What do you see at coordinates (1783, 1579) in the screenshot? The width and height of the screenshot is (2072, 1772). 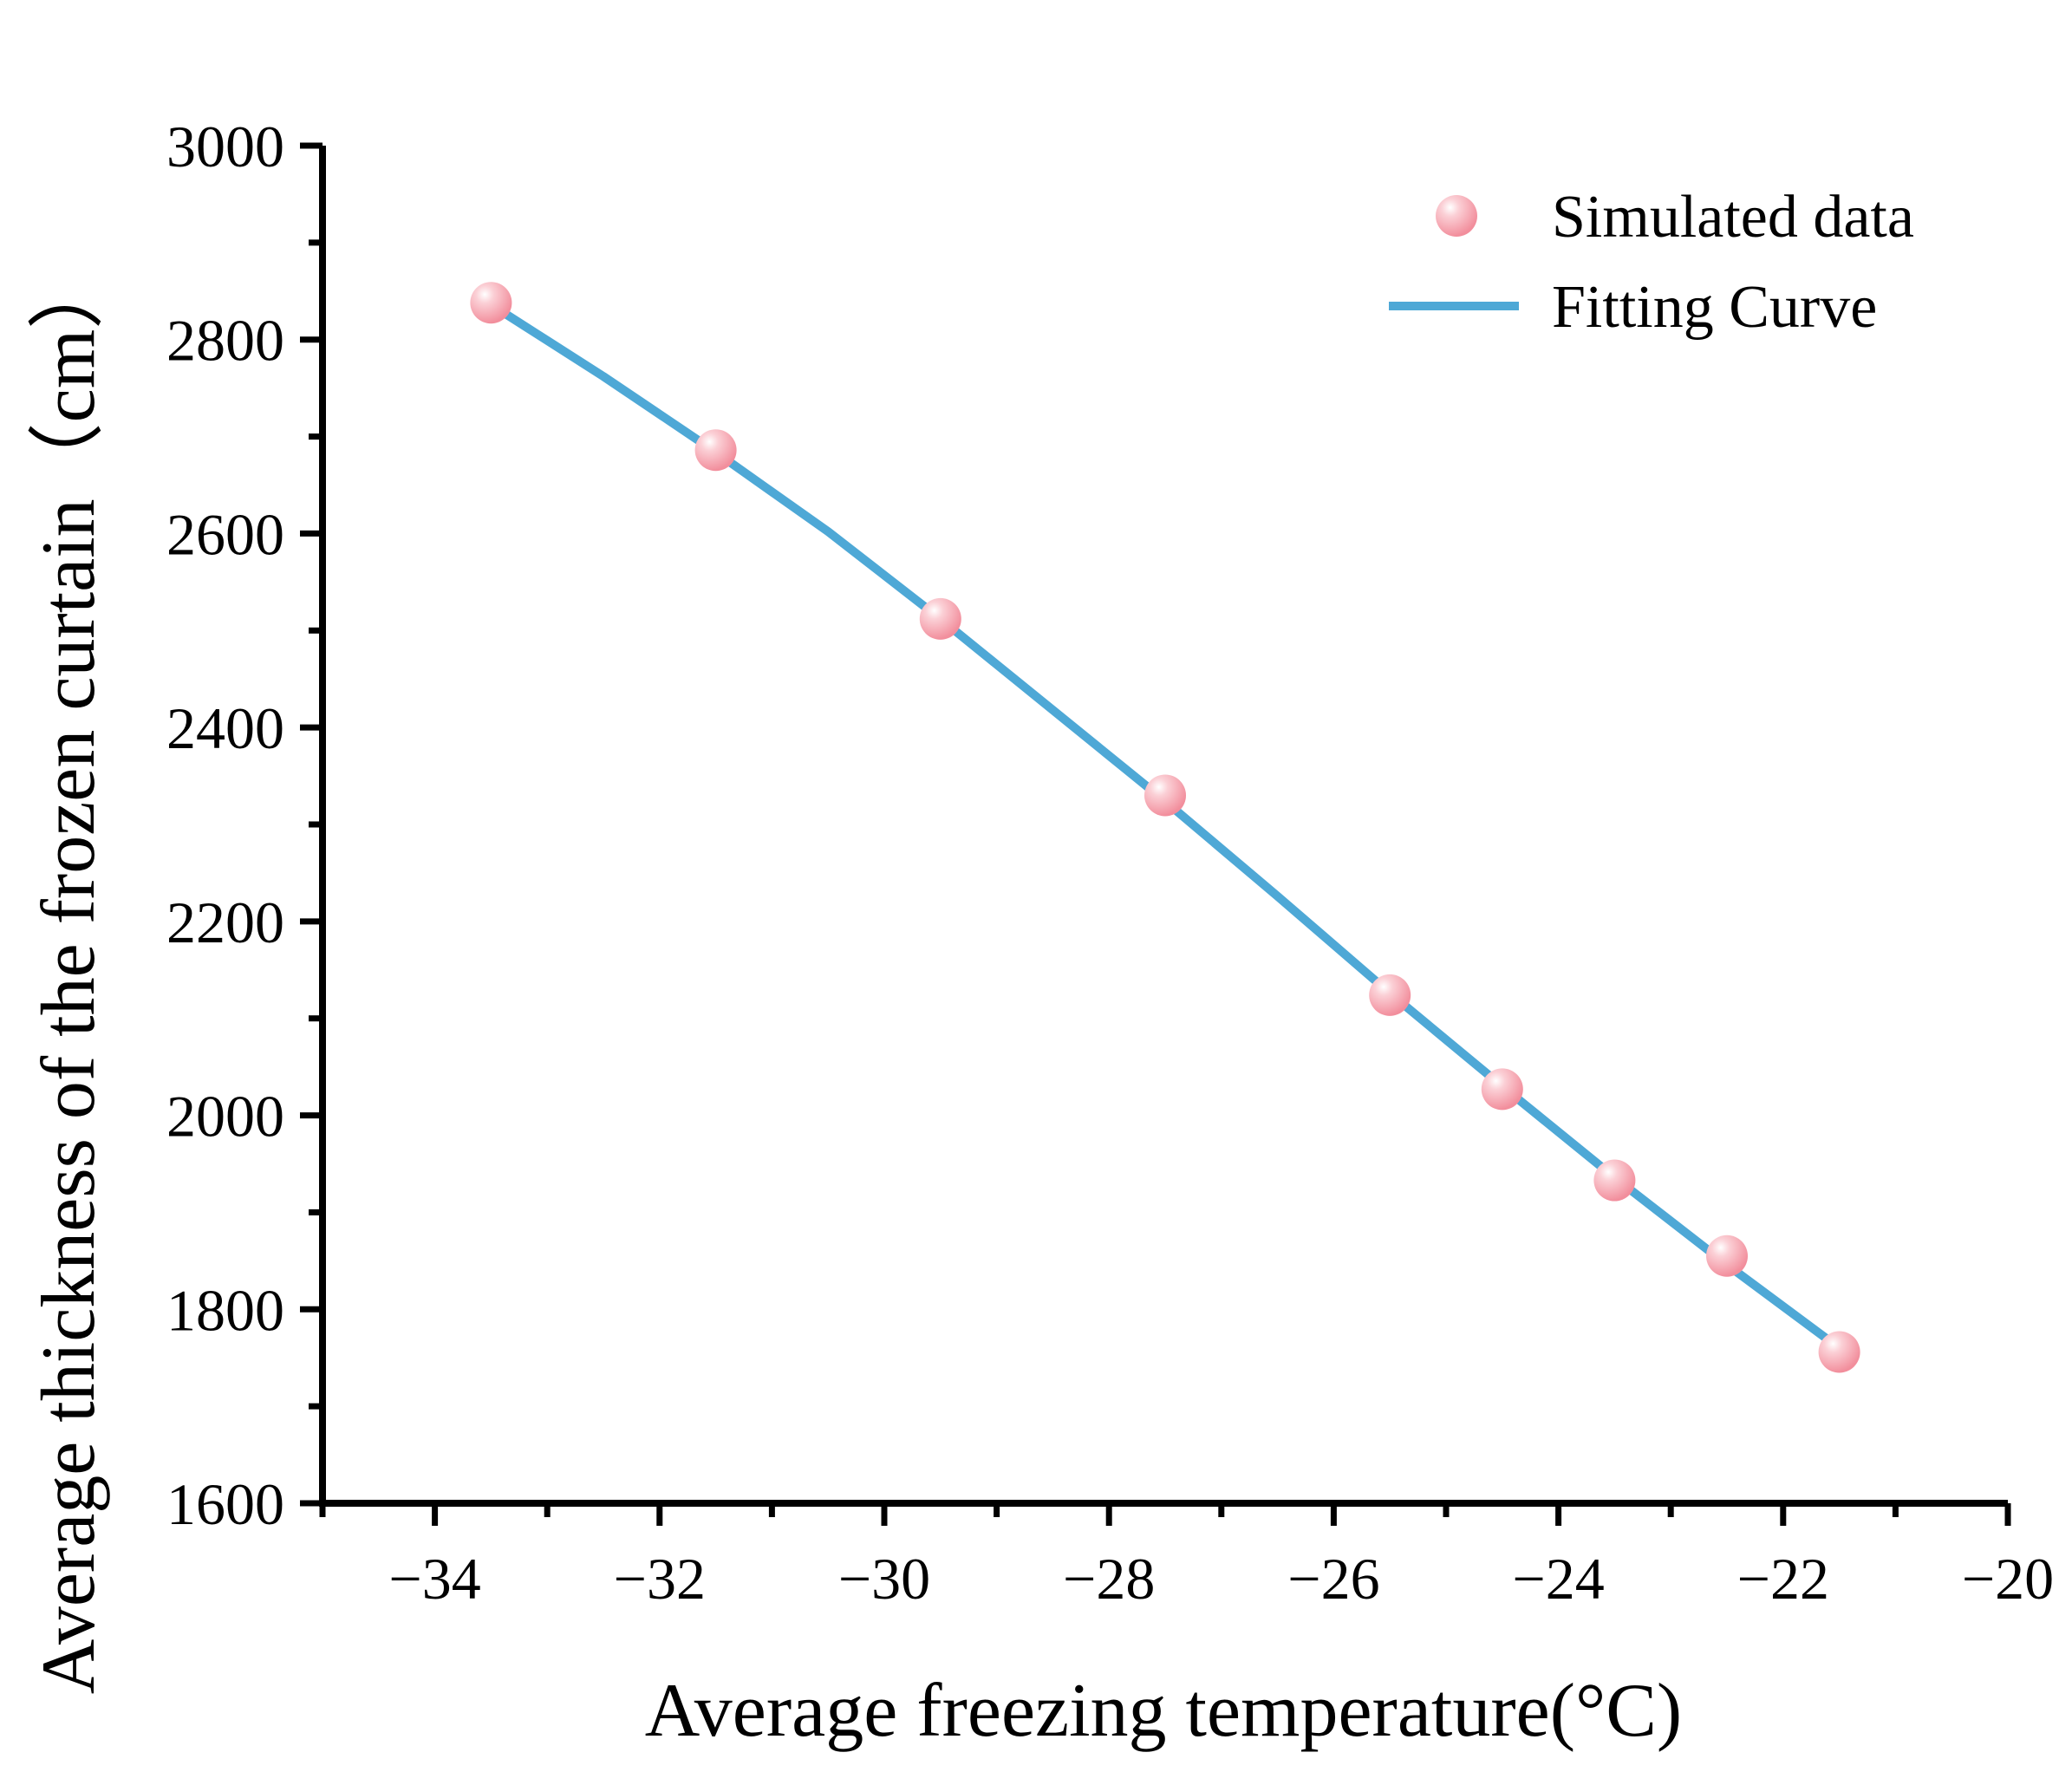 I see `x-tick-label: −22` at bounding box center [1783, 1579].